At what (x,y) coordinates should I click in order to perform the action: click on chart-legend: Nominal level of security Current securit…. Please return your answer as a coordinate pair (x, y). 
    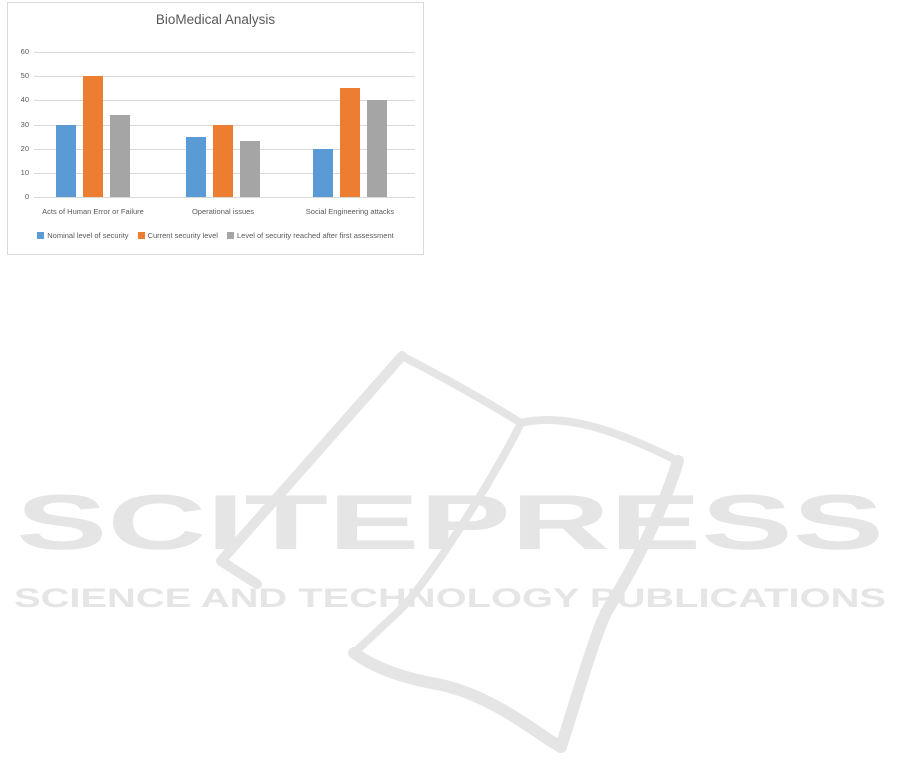
    Looking at the image, I should click on (215, 235).